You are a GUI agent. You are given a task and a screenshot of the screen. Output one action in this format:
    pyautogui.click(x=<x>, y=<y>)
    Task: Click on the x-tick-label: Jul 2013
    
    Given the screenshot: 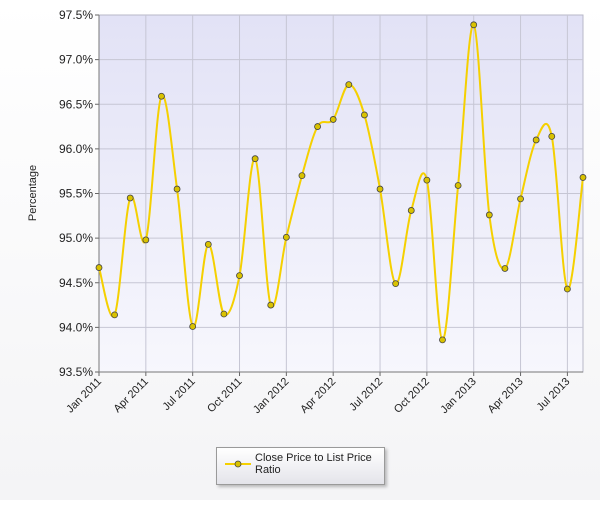 What is the action you would take?
    pyautogui.click(x=554, y=395)
    